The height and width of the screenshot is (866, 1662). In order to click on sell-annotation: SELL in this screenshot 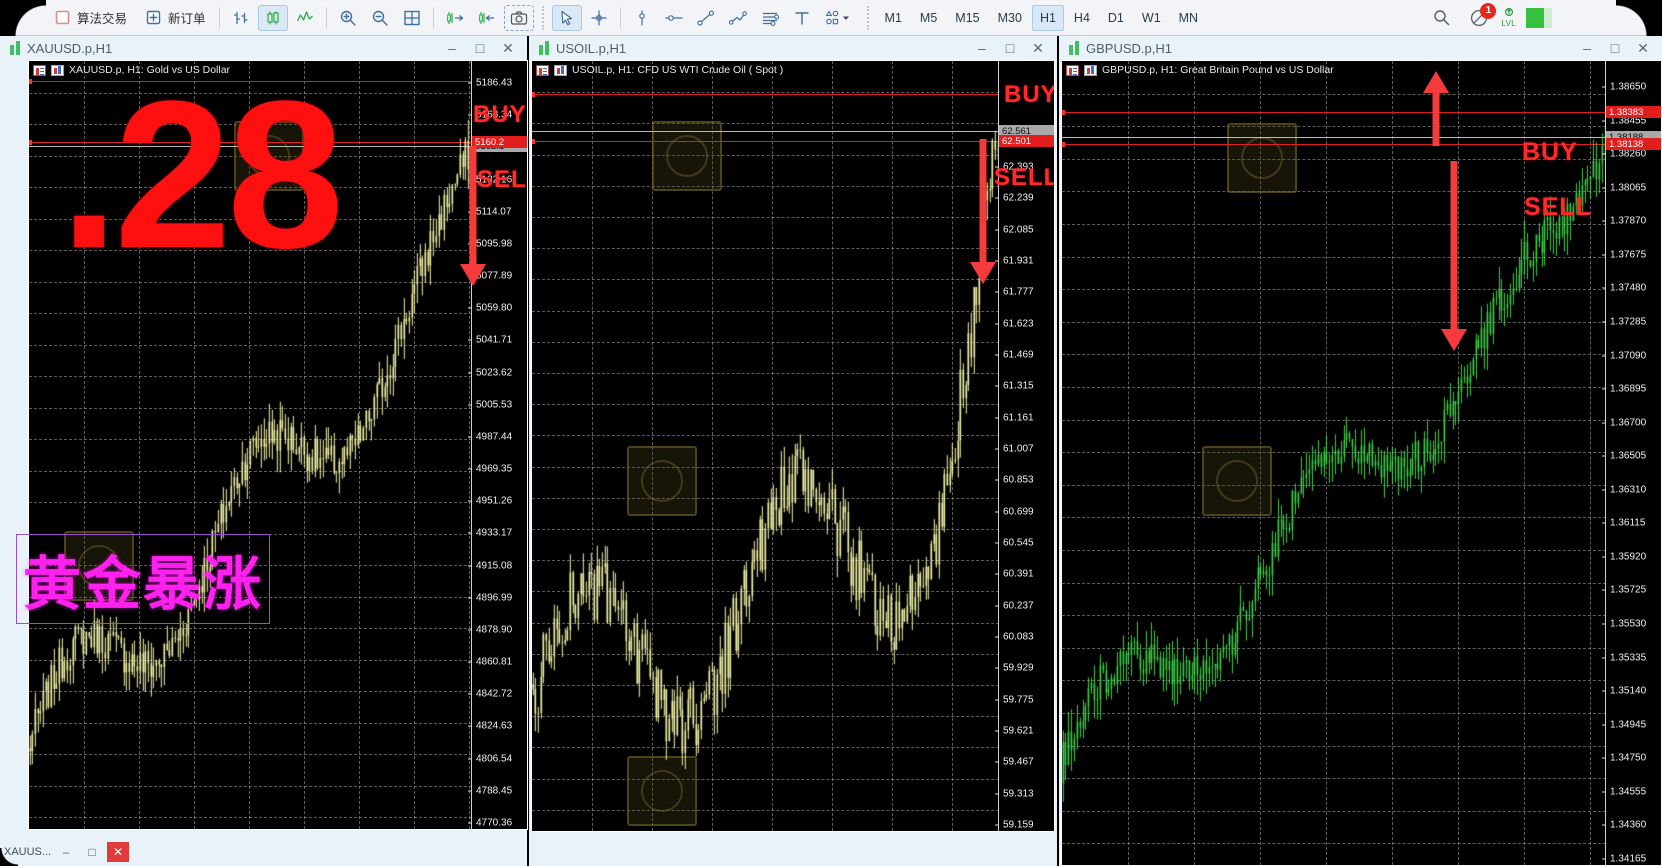, I will do `click(502, 179)`.